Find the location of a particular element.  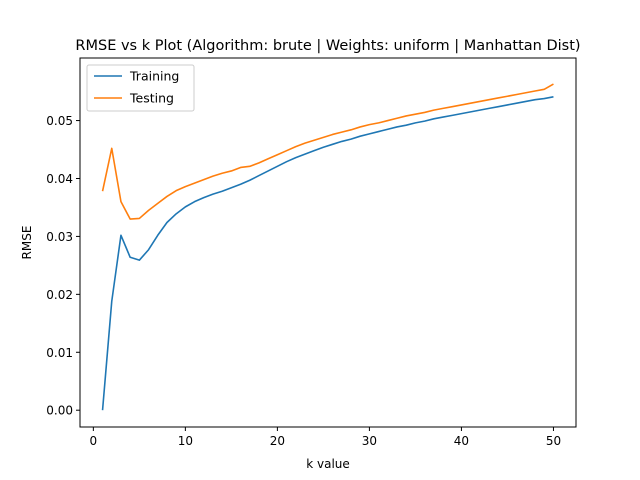

y-tick-label: 0.02 is located at coordinates (59, 295).